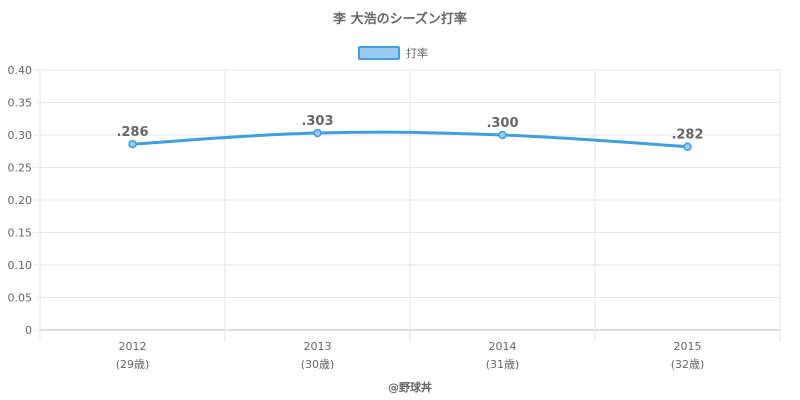  I want to click on x-tick-label: 2014, so click(503, 346).